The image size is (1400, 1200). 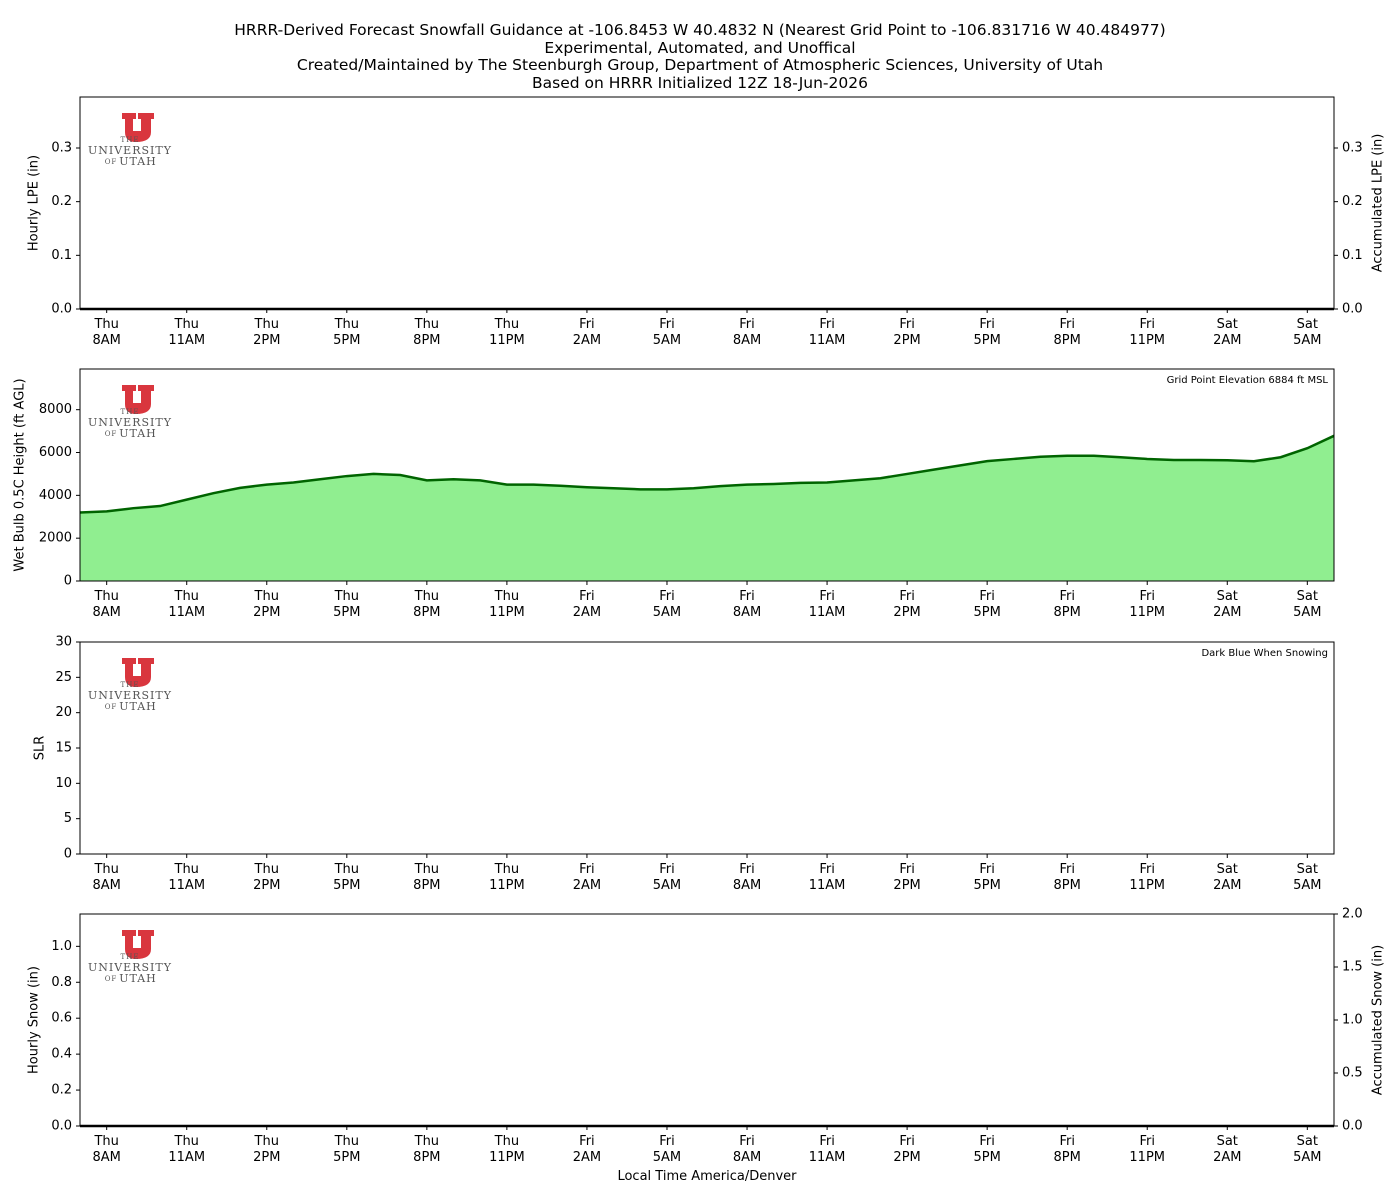 I want to click on x-tick-label: Fri 8PM, so click(x=1067, y=877).